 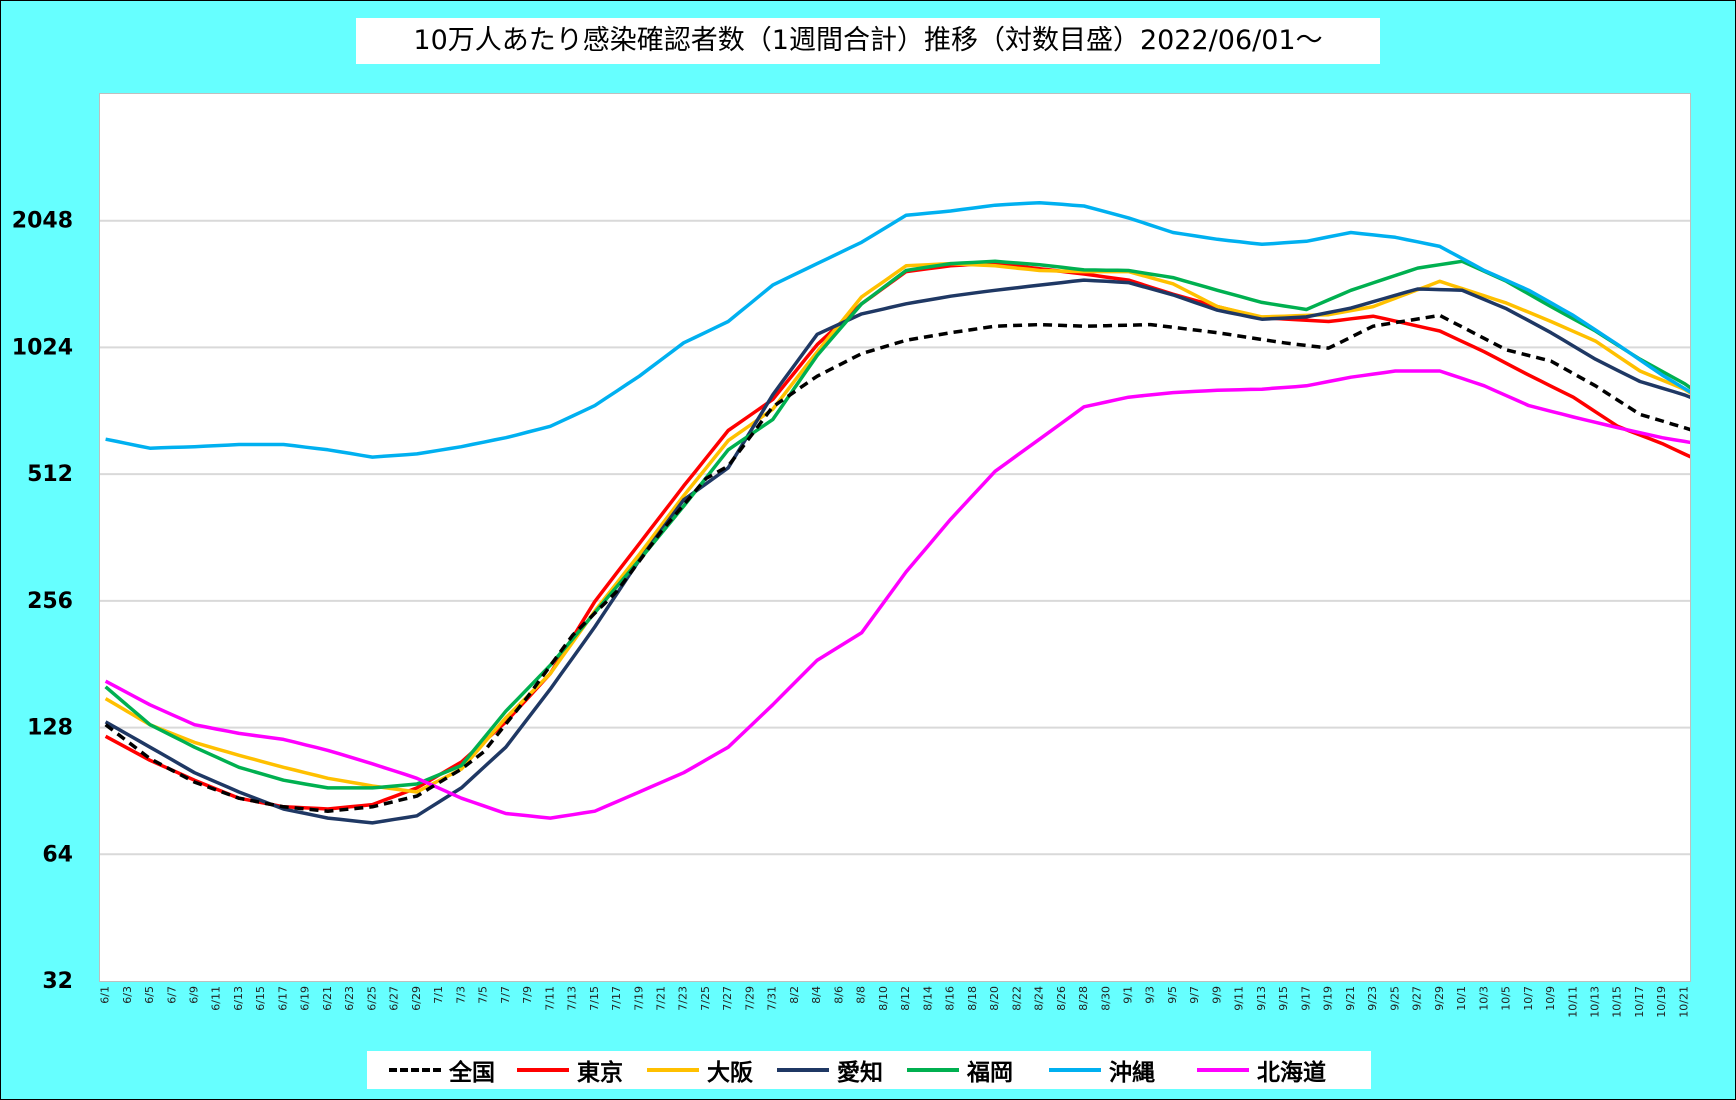 What do you see at coordinates (994, 998) in the screenshot?
I see `x-tick-label: 8/20` at bounding box center [994, 998].